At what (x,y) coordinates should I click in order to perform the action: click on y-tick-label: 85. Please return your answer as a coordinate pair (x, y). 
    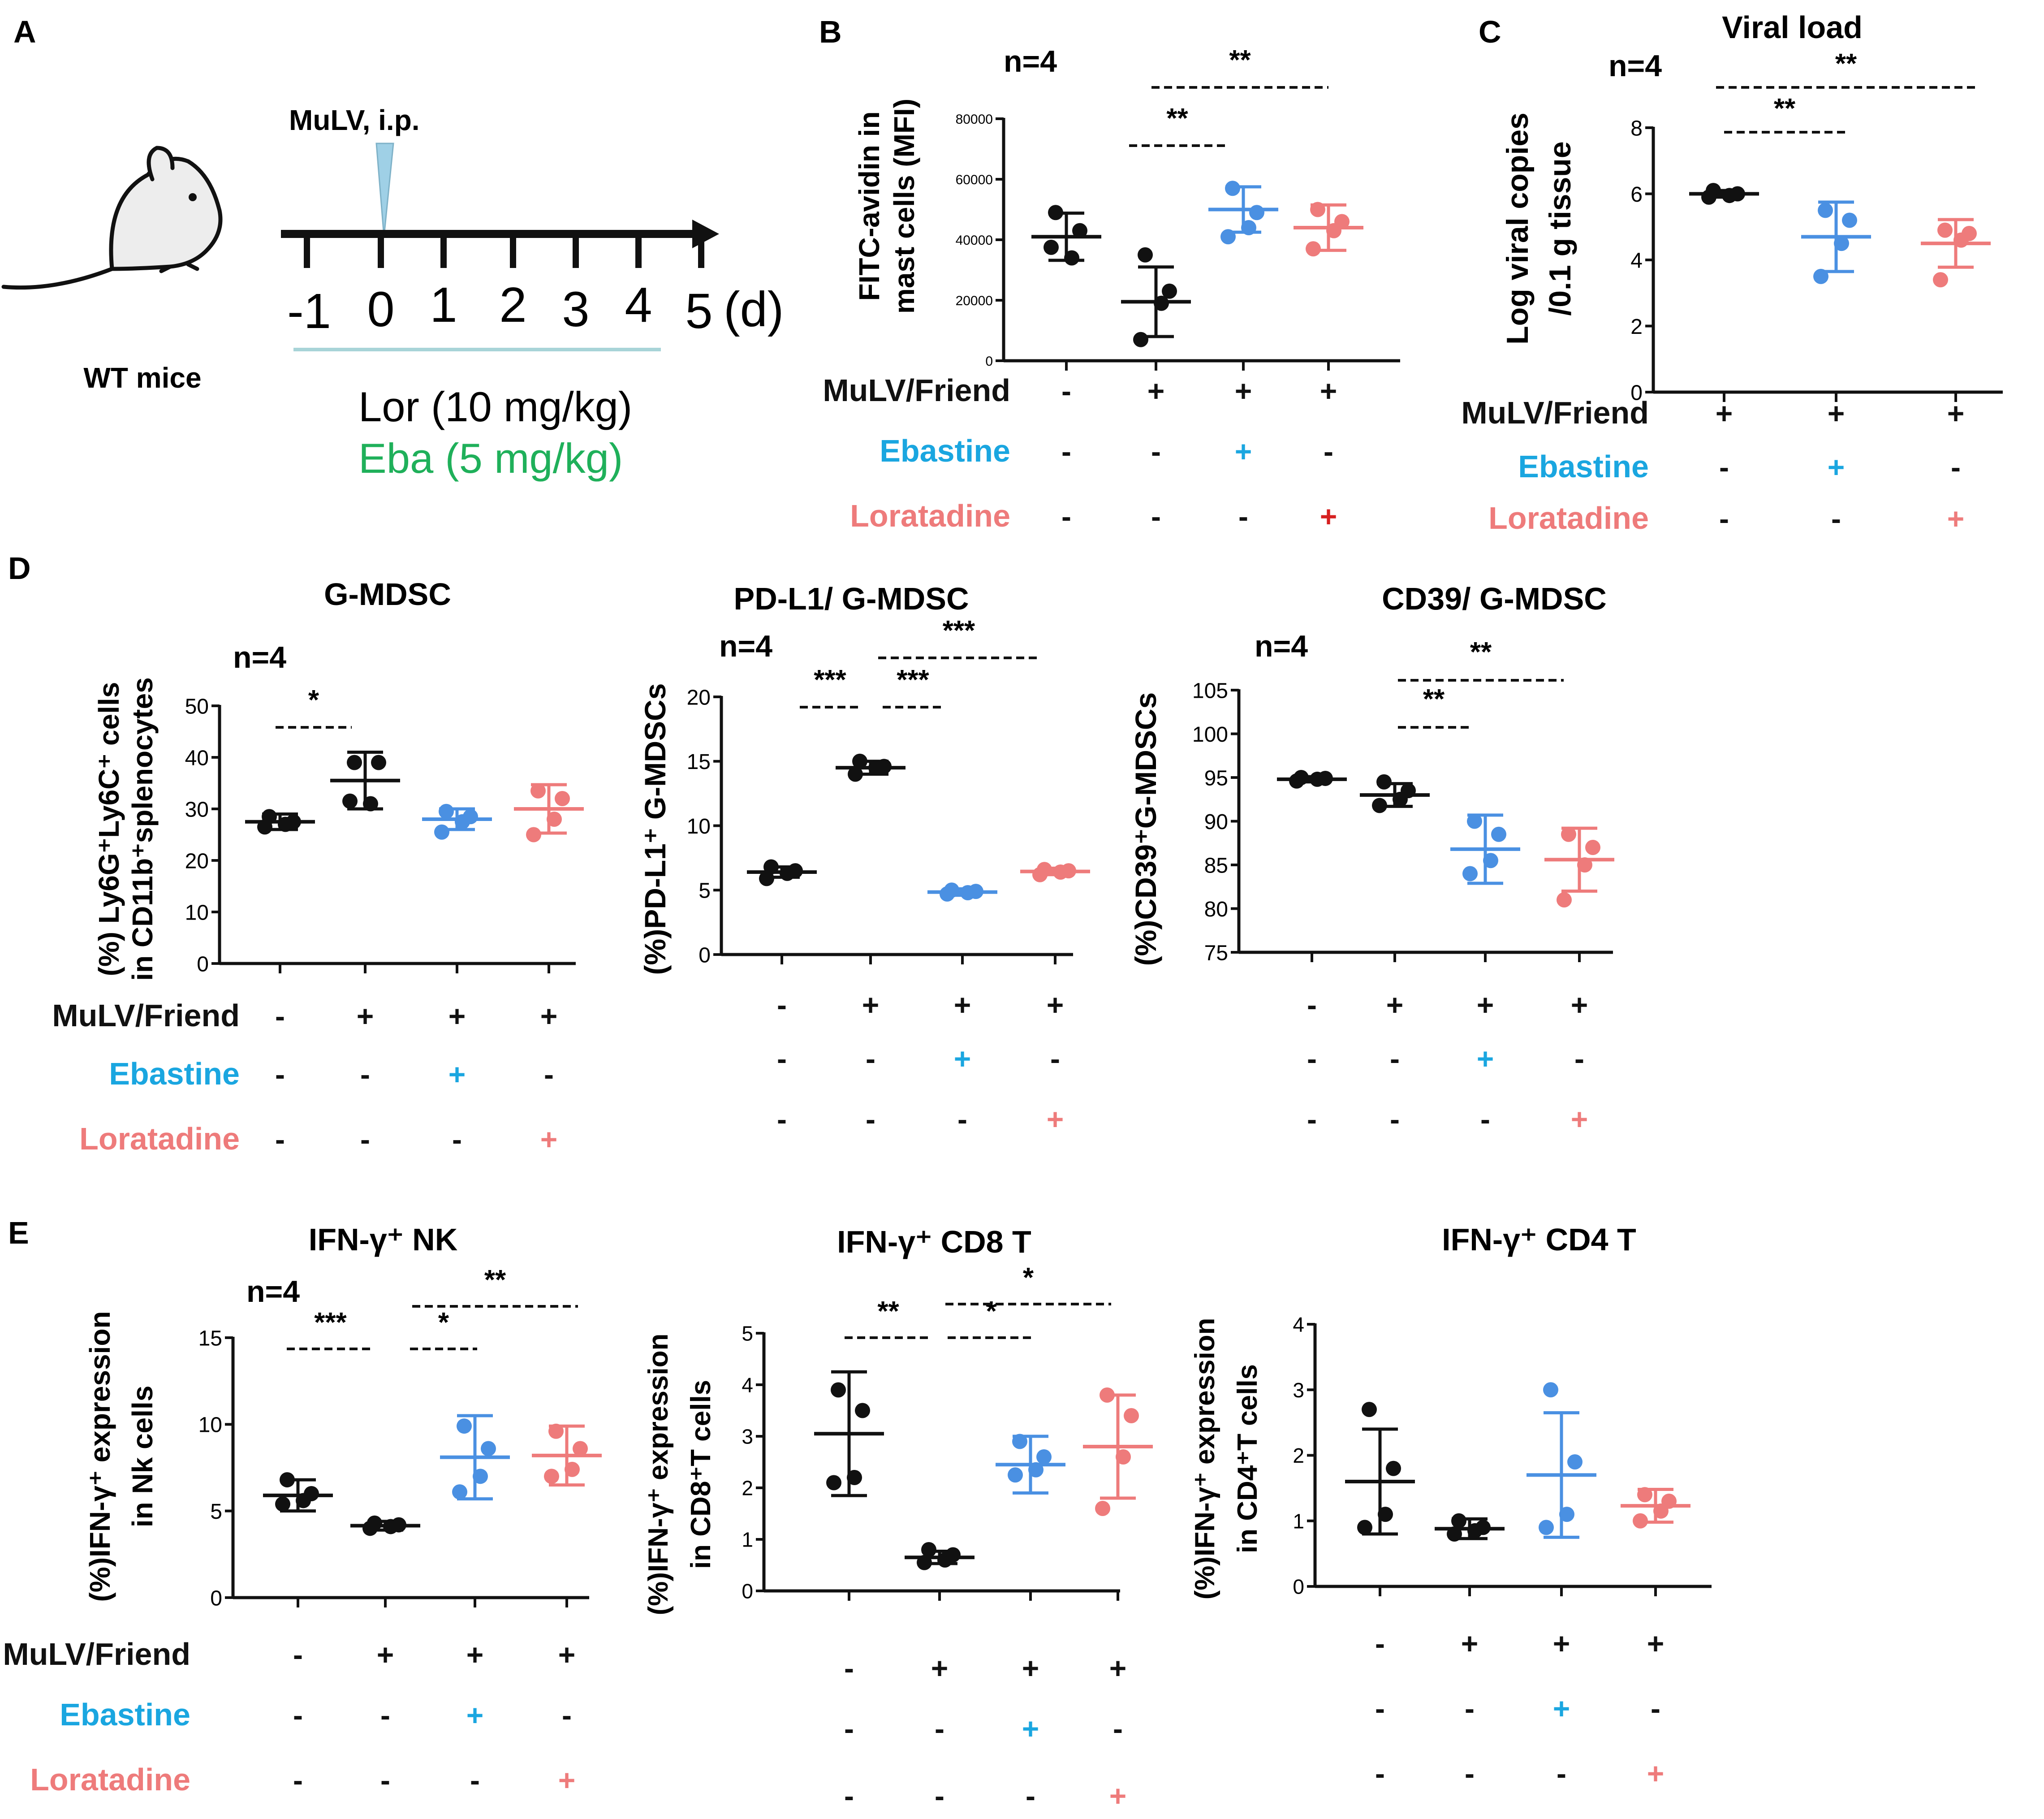
    Looking at the image, I should click on (1216, 865).